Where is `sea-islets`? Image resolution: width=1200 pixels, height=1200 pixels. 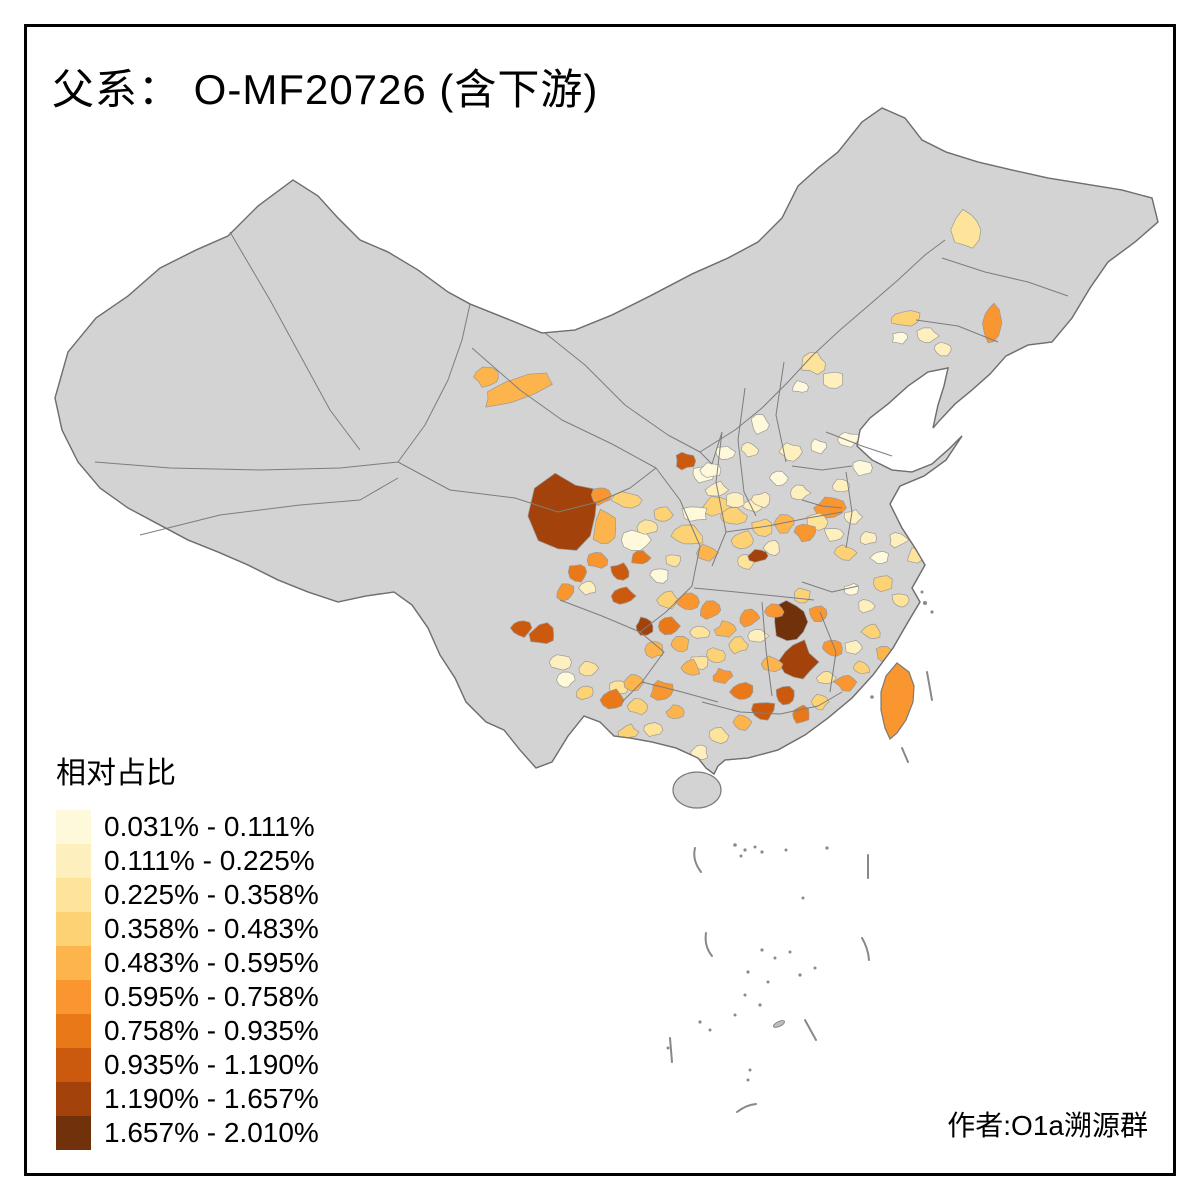 sea-islets is located at coordinates (800, 836).